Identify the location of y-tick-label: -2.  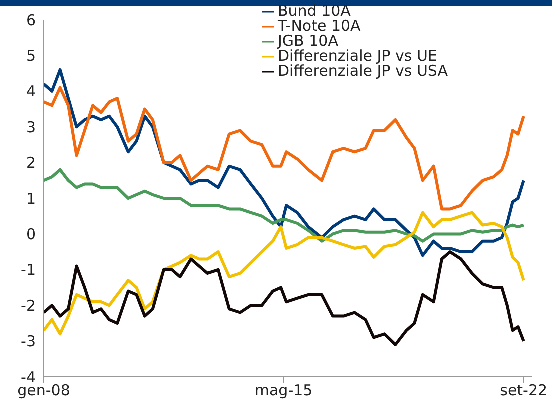
(28, 305).